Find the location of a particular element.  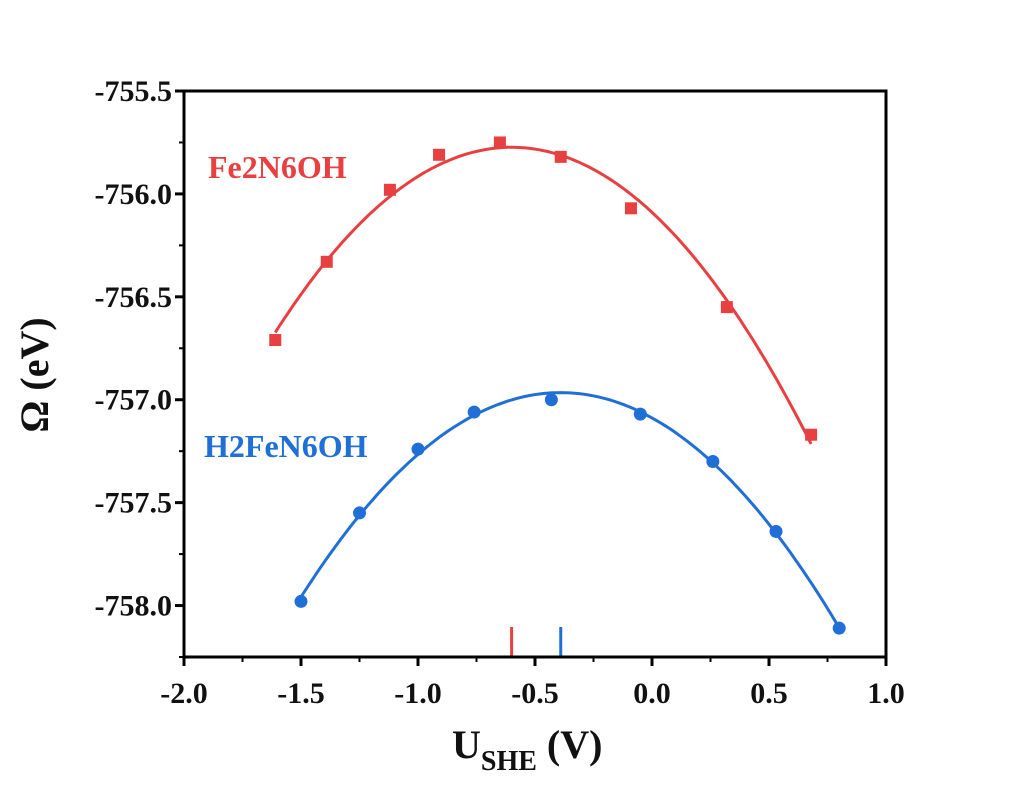

y-tick-label: -755.5 is located at coordinates (134, 91).